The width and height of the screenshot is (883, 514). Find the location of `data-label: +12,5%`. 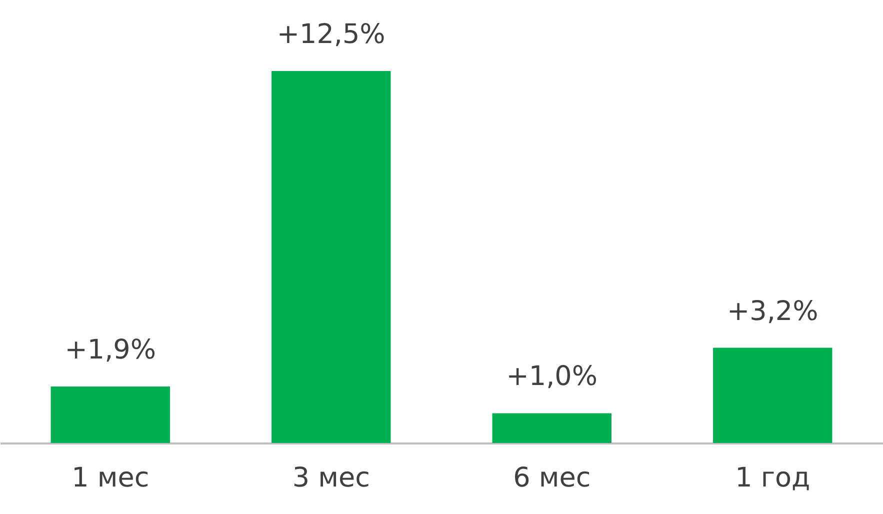

data-label: +12,5% is located at coordinates (331, 34).